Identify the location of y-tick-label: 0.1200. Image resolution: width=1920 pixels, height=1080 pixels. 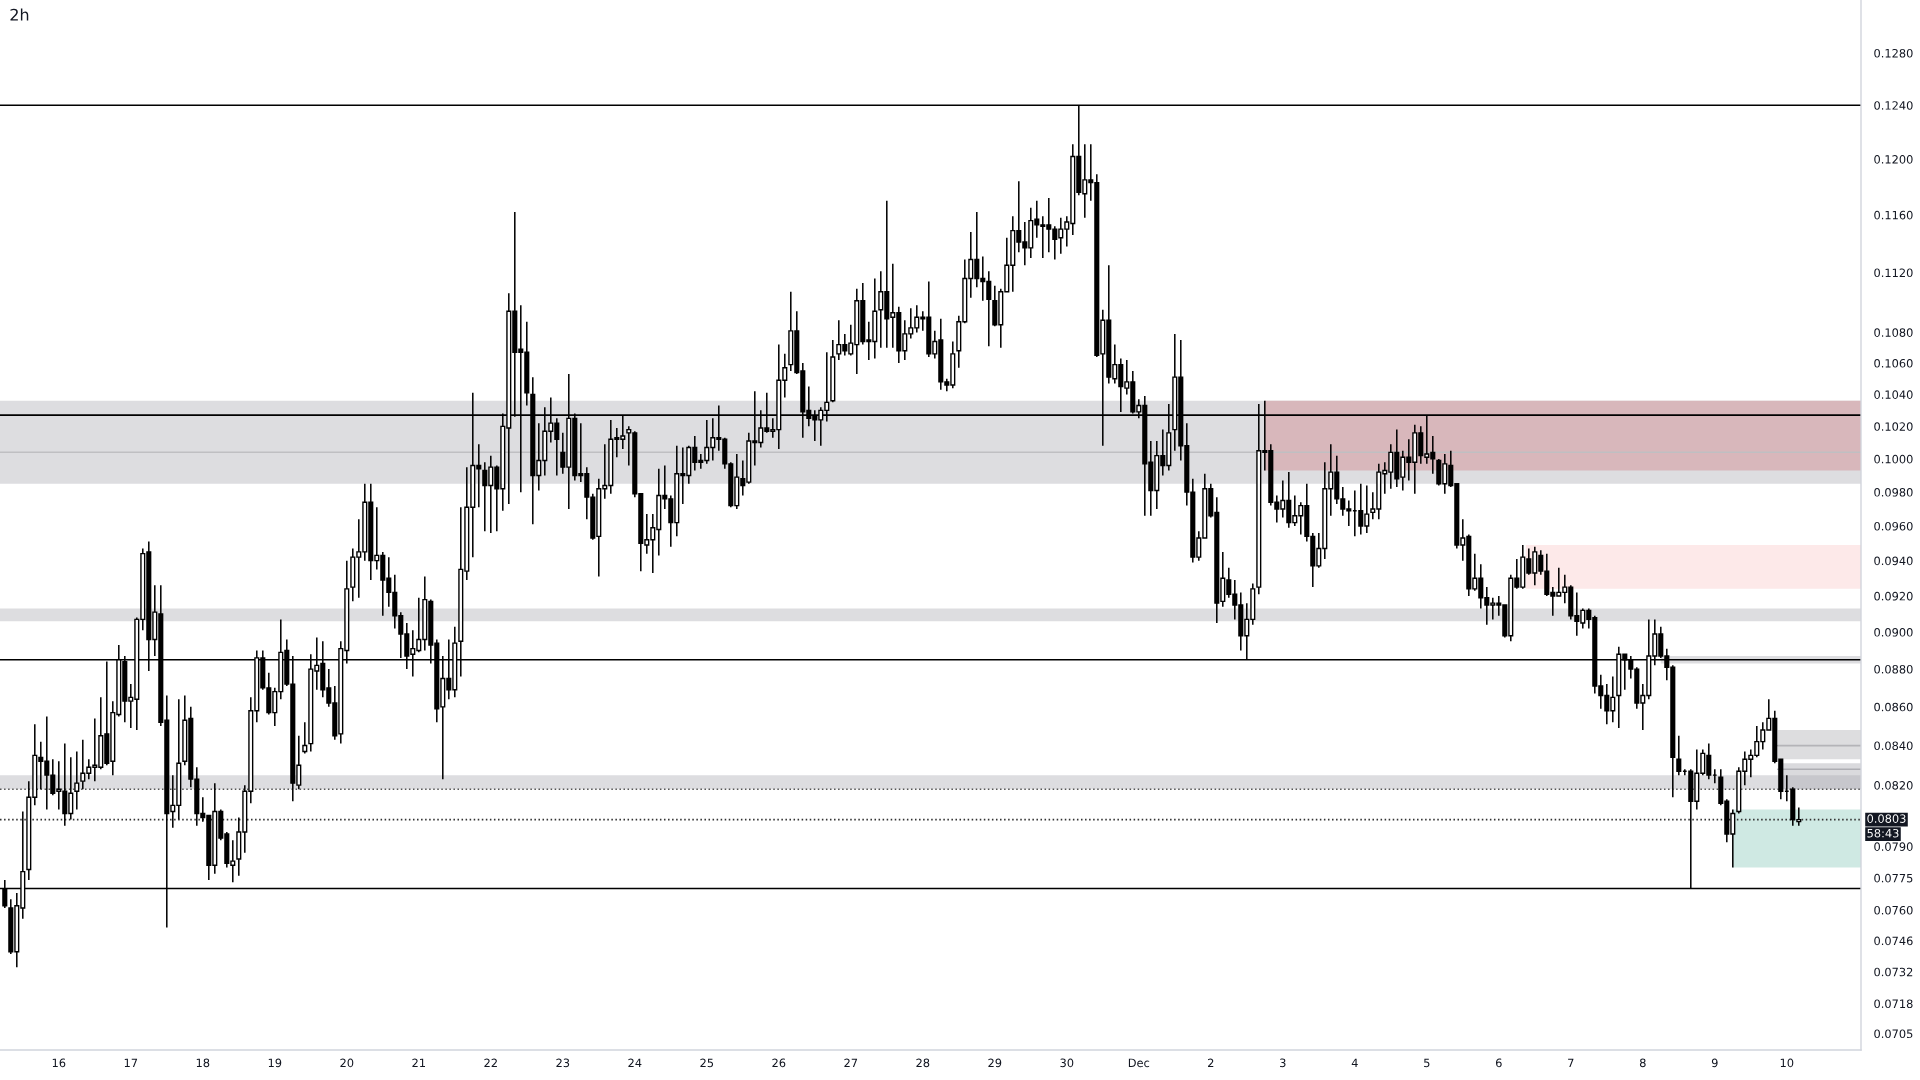
(1893, 159).